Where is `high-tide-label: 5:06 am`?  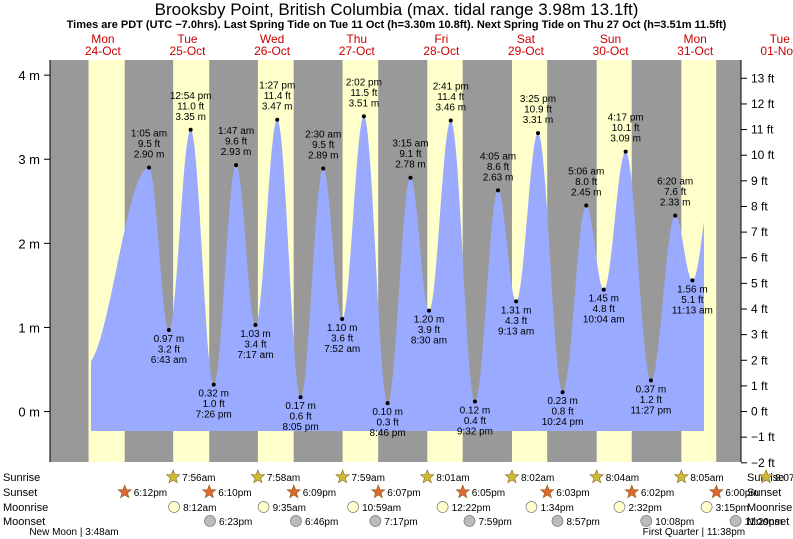
high-tide-label: 5:06 am is located at coordinates (586, 171).